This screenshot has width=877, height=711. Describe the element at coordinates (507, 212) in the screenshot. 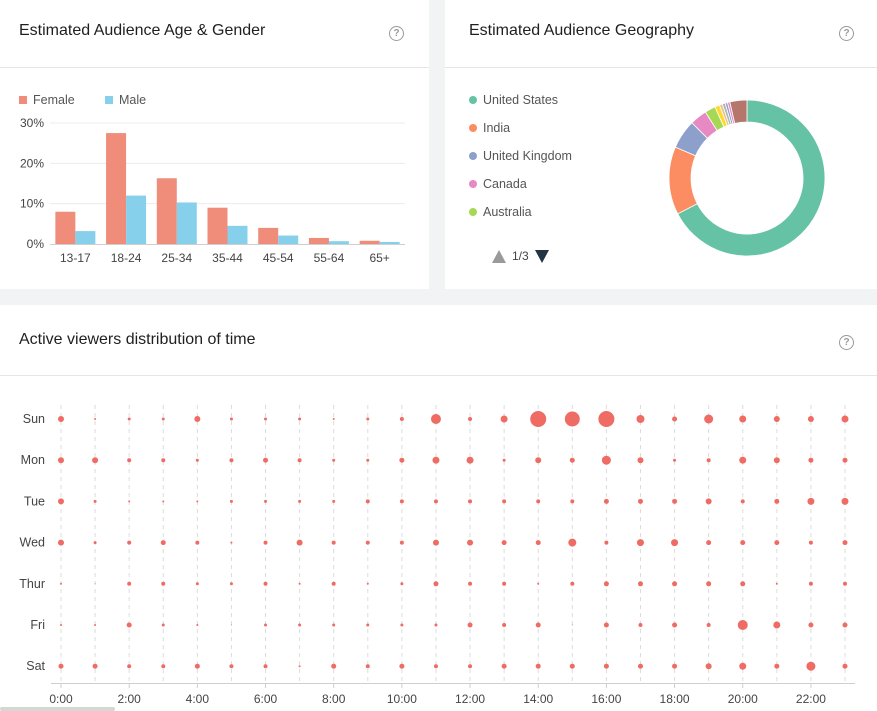

I see `legend-label: Australia` at that location.